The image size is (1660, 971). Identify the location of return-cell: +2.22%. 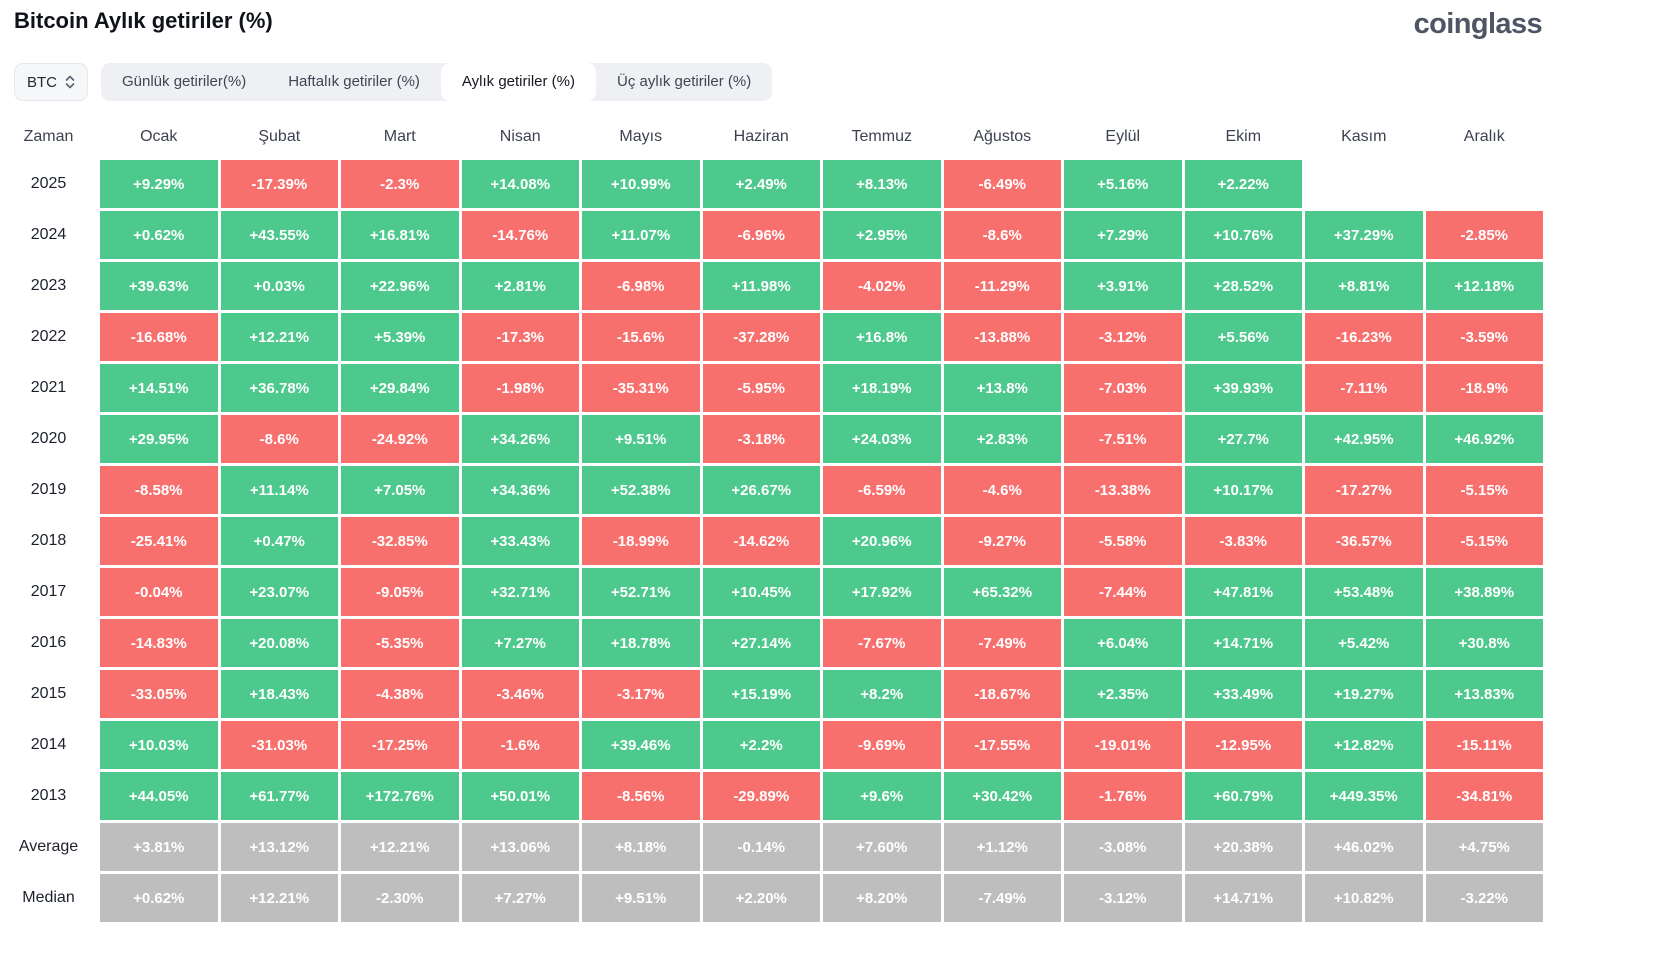
(1243, 184).